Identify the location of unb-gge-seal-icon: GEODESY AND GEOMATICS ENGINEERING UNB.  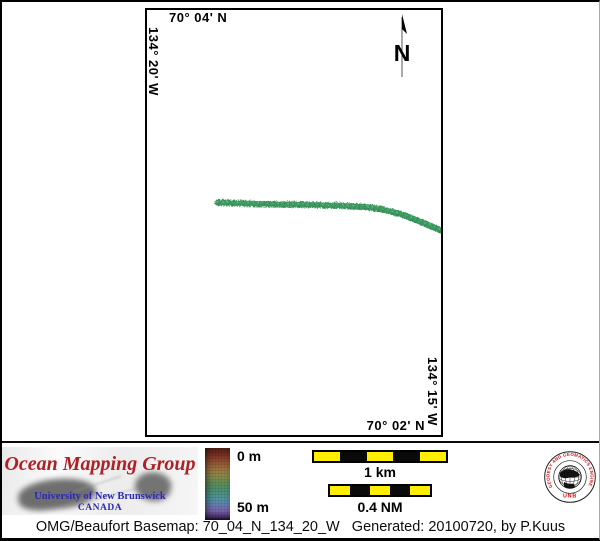
(569, 476).